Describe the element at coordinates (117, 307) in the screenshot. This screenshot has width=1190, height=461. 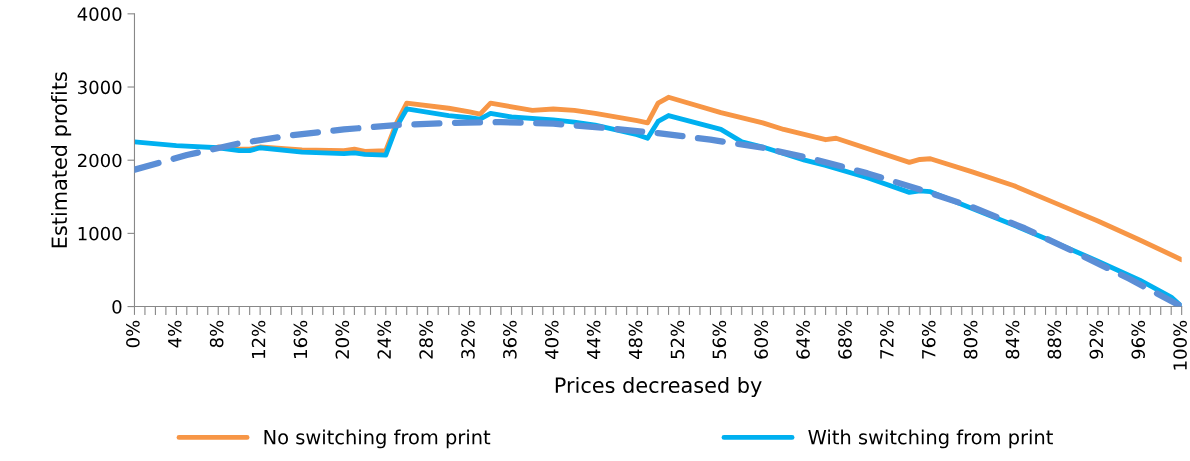
I see `y-tick-label: 0` at that location.